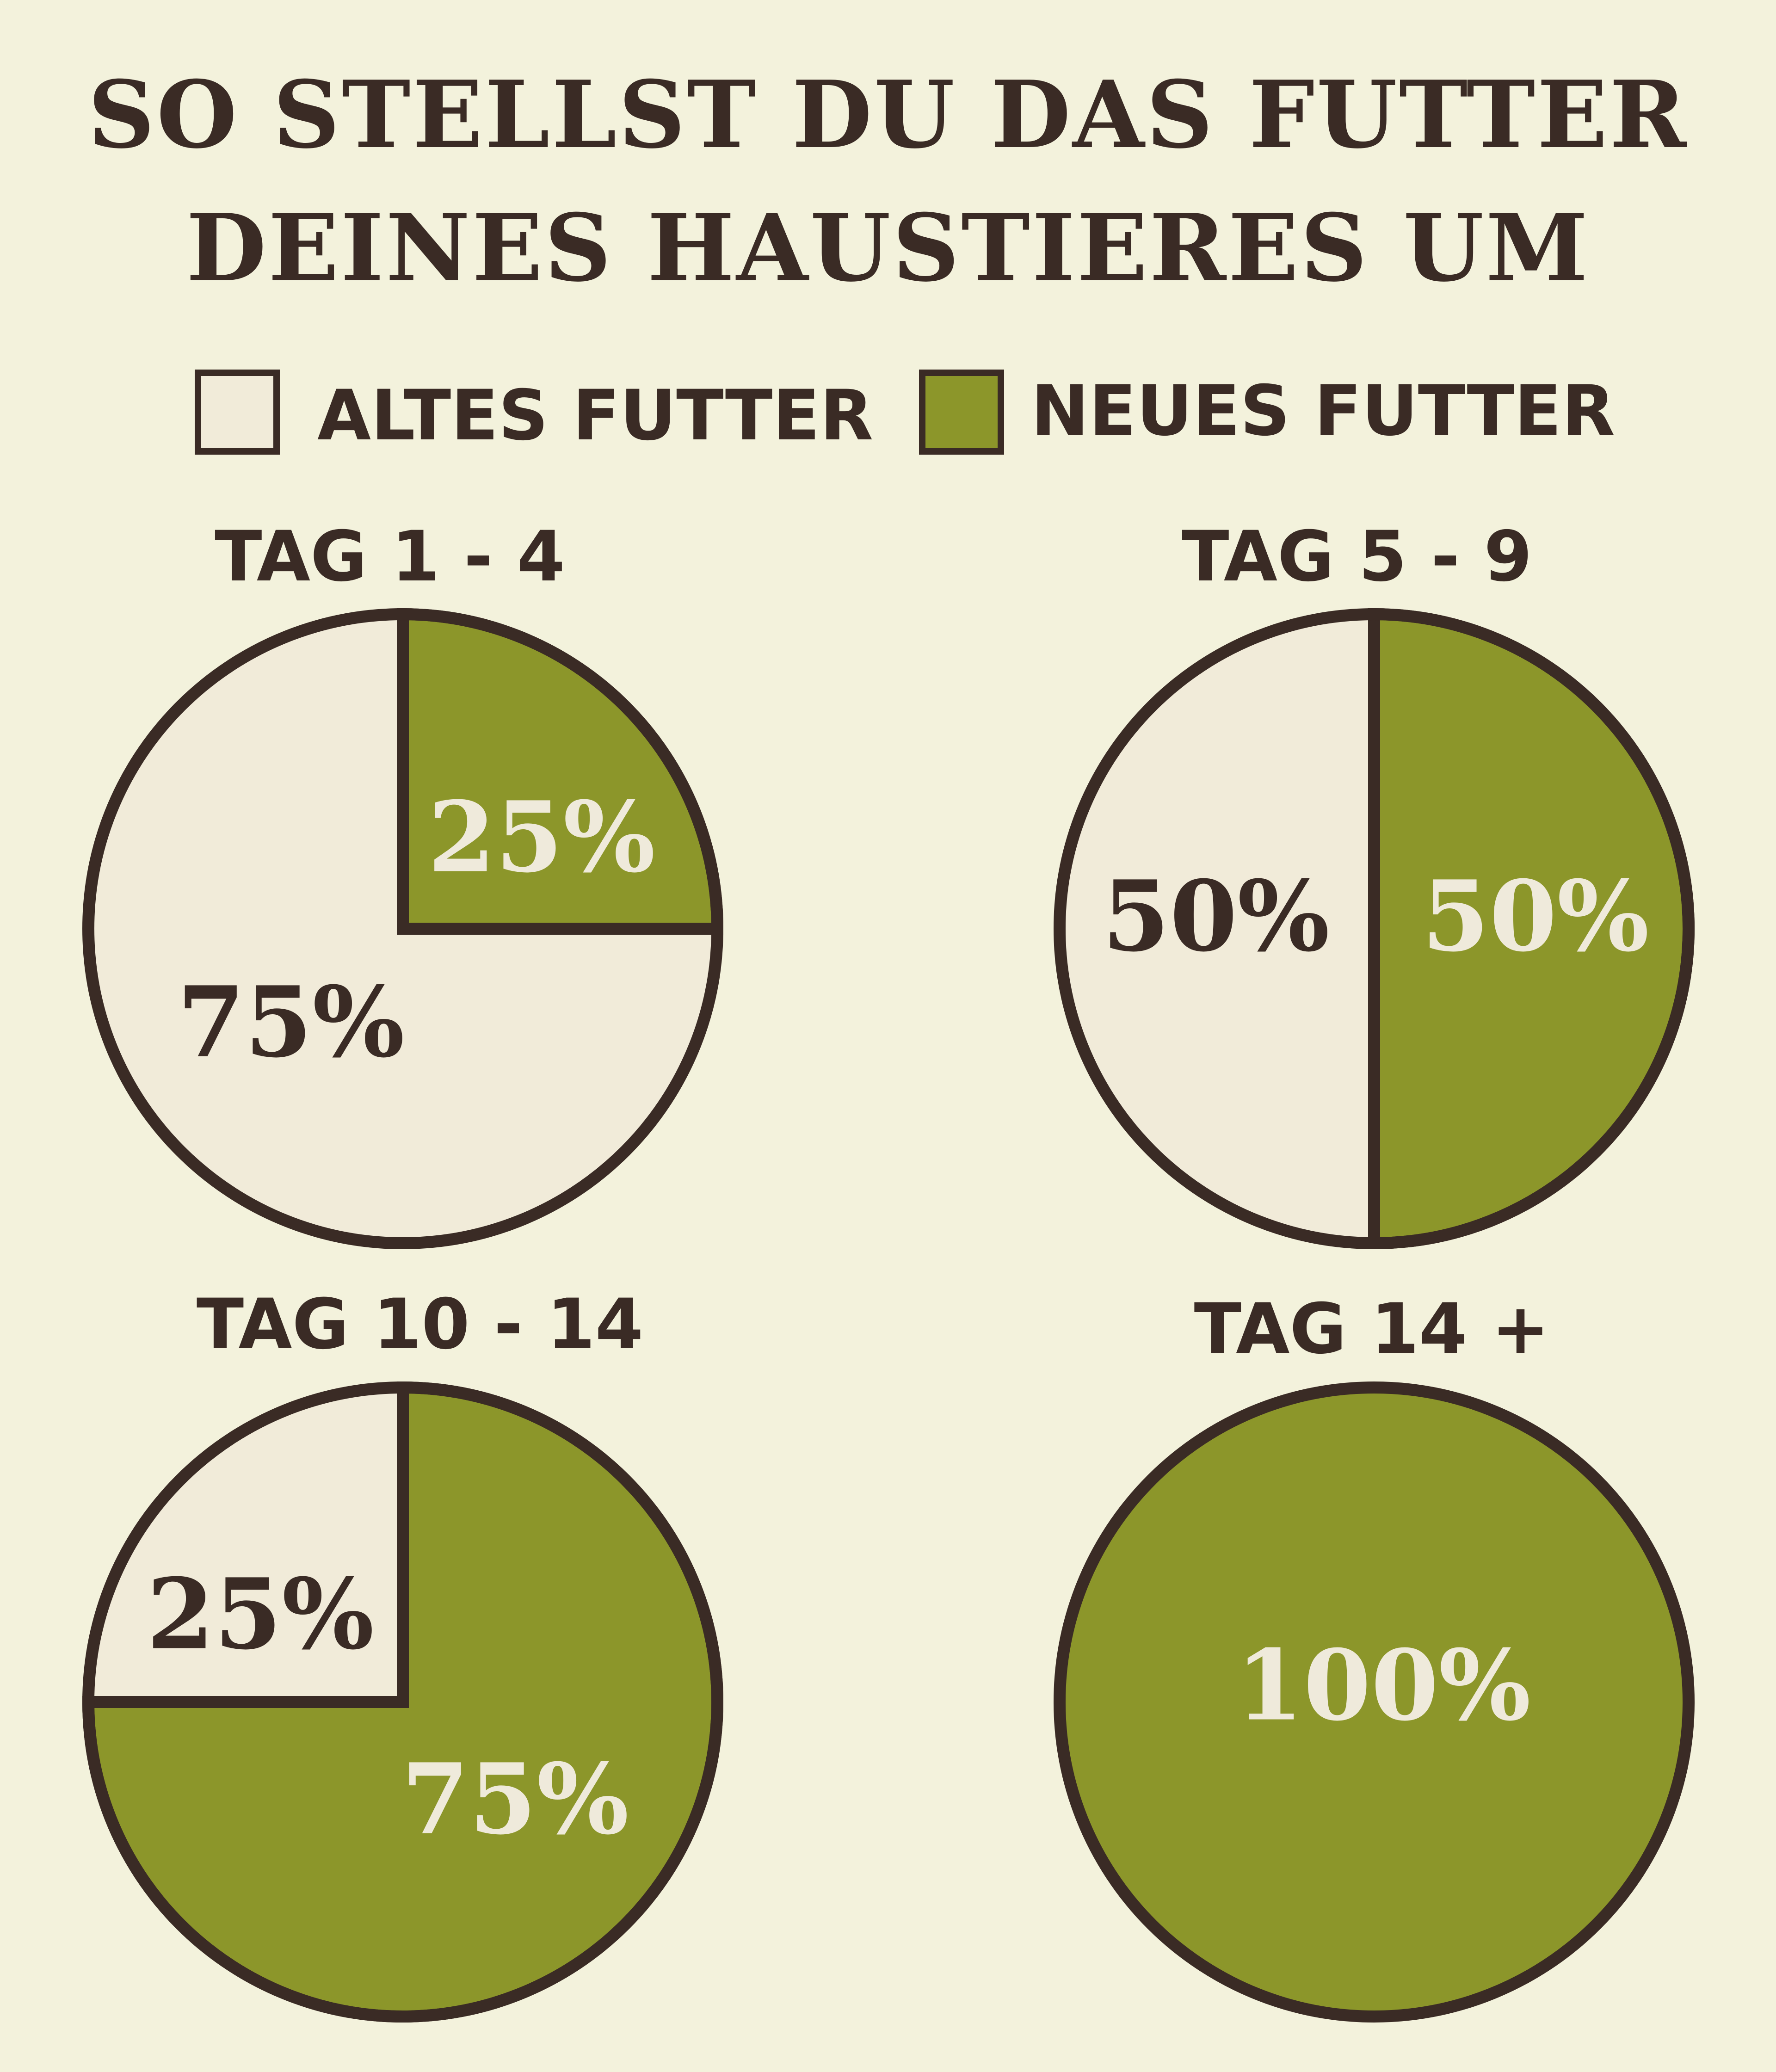  What do you see at coordinates (1357, 557) in the screenshot?
I see `pie-title-2: TAG 5 - 9` at bounding box center [1357, 557].